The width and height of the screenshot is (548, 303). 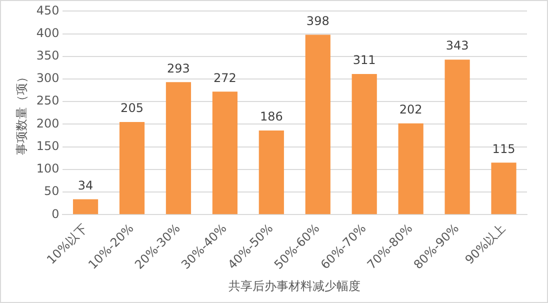 I want to click on data-label: 186, so click(x=271, y=117).